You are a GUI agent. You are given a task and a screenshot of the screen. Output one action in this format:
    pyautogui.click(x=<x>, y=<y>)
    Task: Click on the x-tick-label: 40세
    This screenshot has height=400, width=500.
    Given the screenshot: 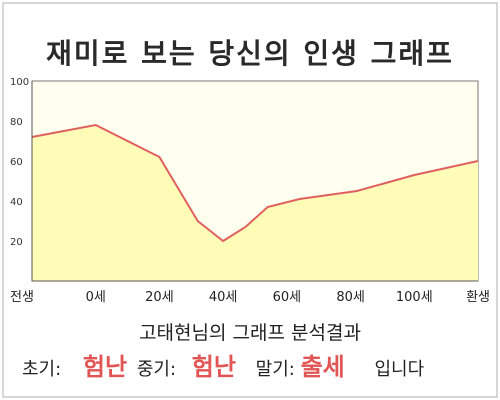 What is the action you would take?
    pyautogui.click(x=223, y=297)
    